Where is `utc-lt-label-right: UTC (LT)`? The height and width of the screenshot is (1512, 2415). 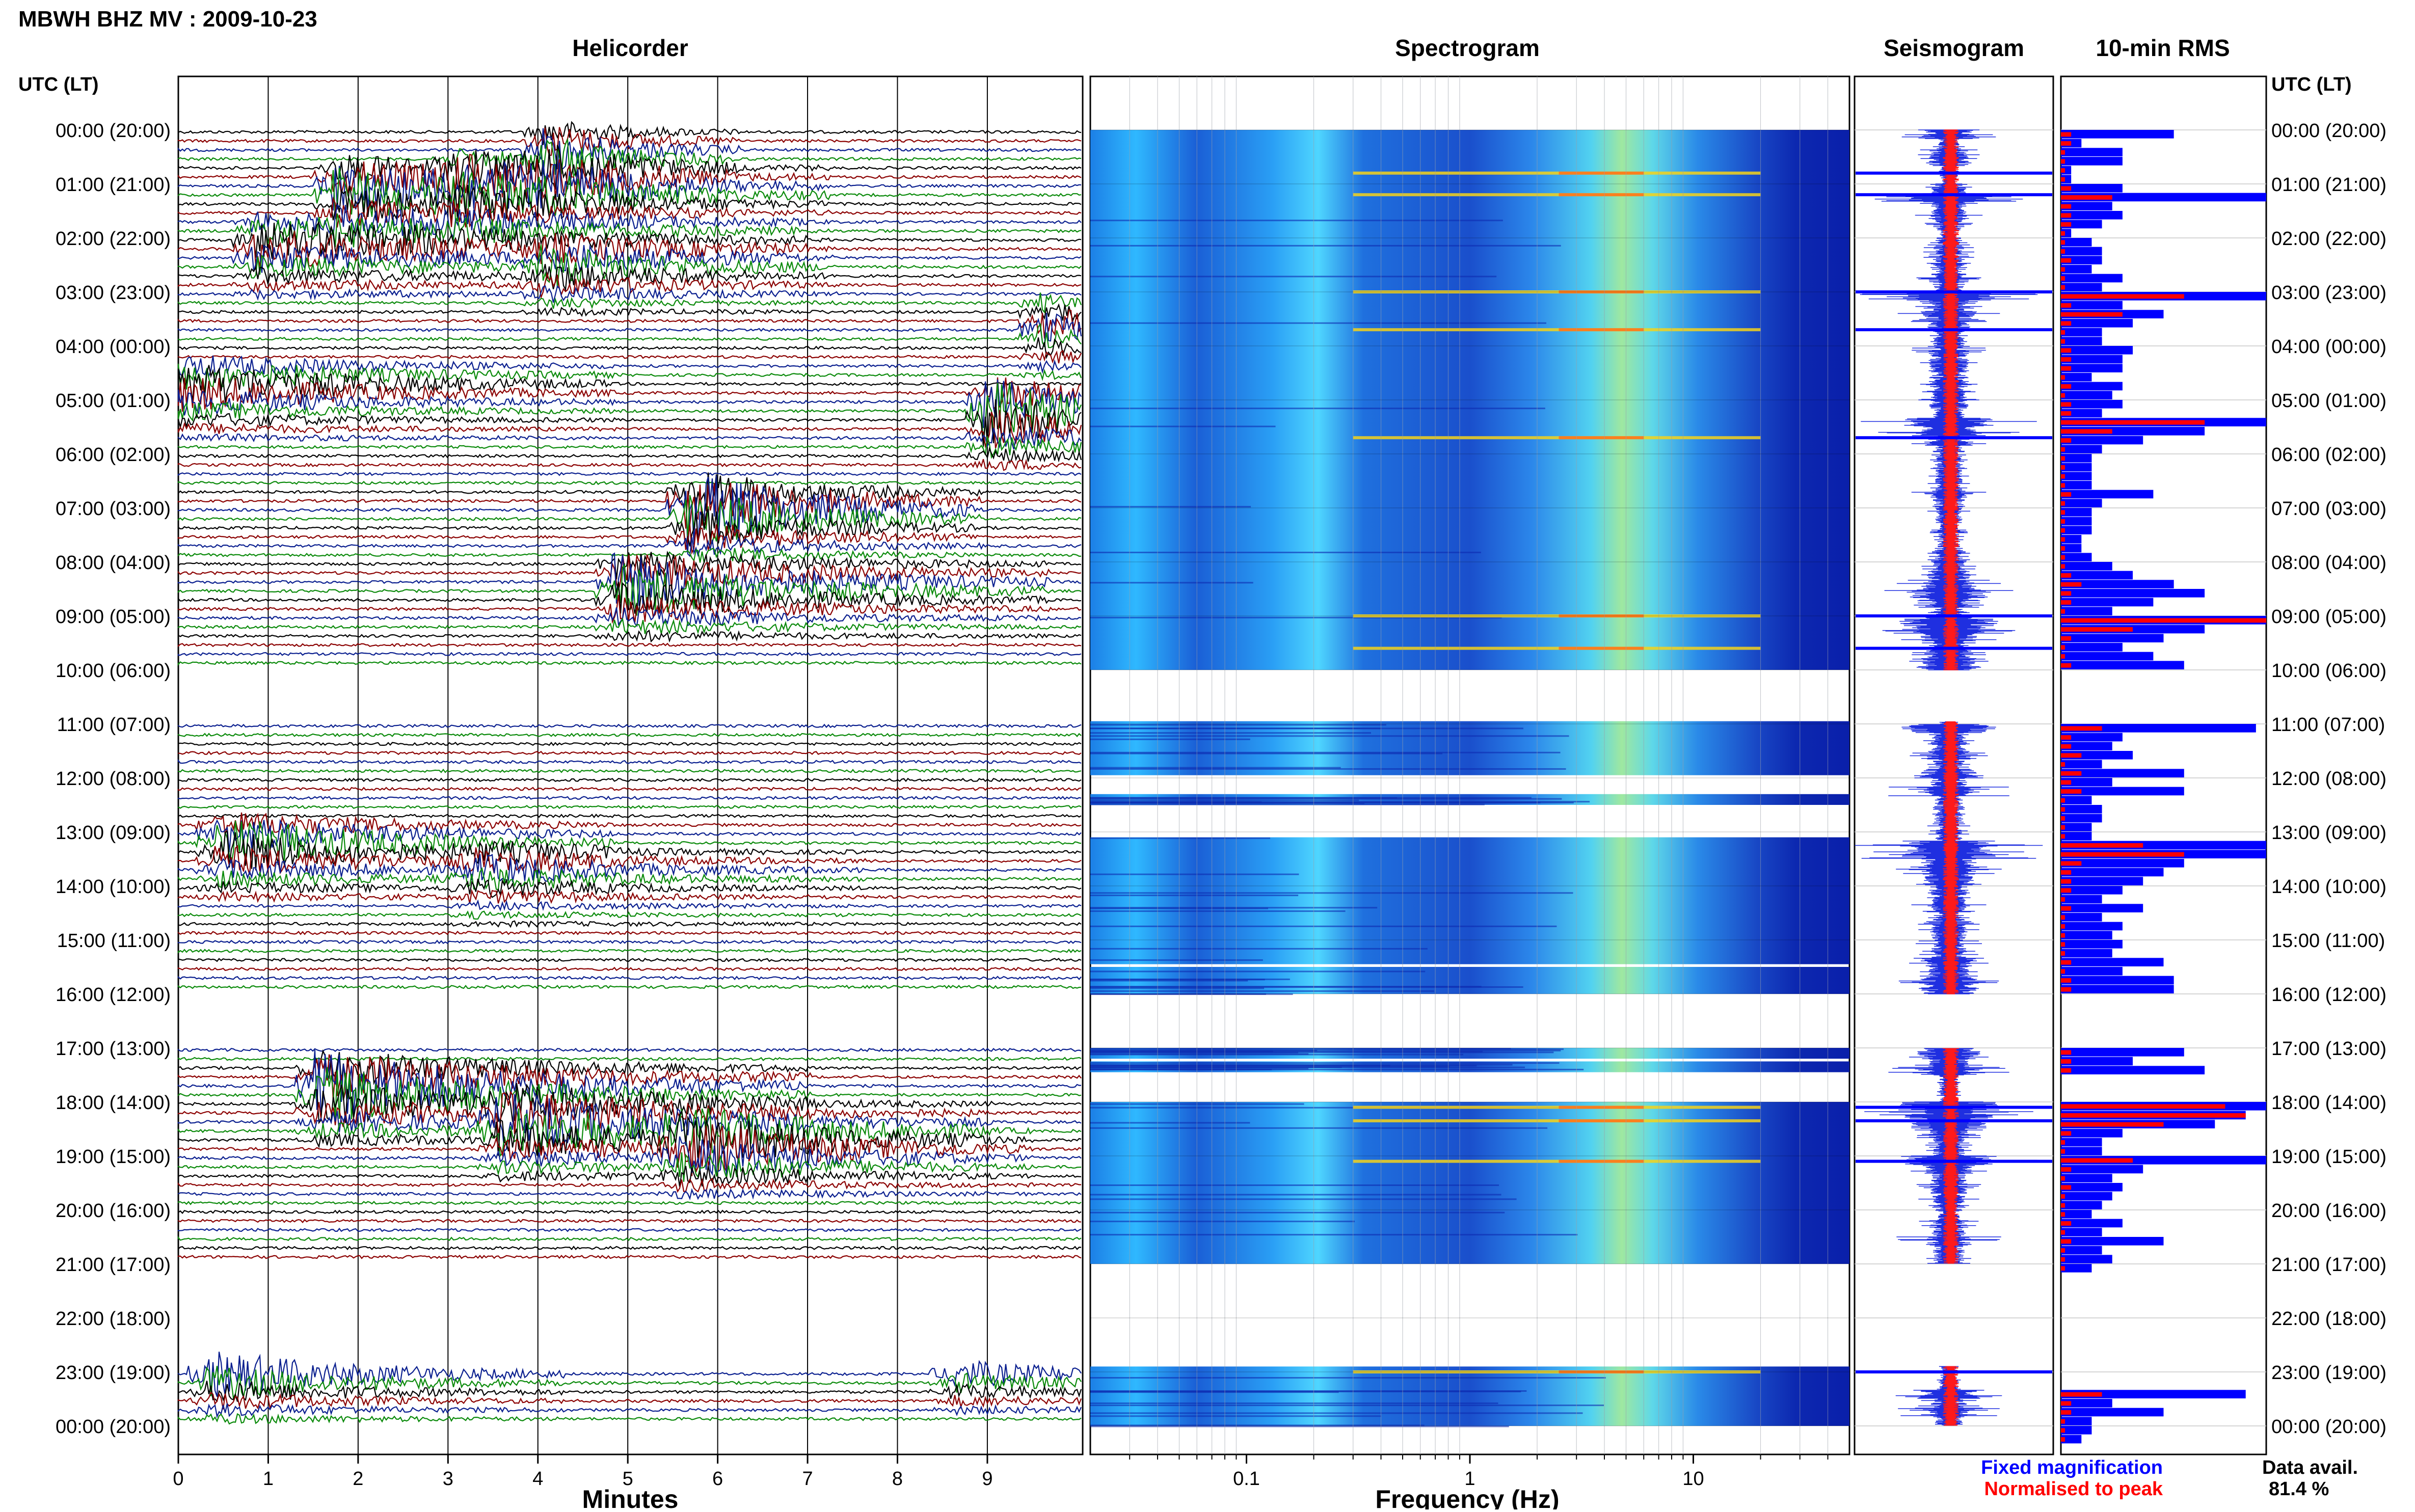 utc-lt-label-right: UTC (LT) is located at coordinates (2312, 84).